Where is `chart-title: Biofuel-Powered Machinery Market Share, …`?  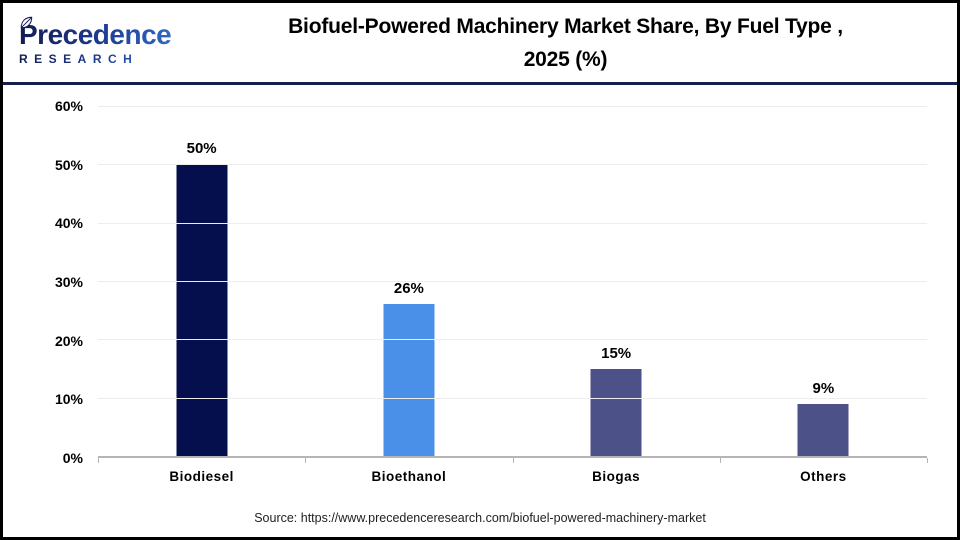
chart-title: Biofuel-Powered Machinery Market Share, … is located at coordinates (577, 43).